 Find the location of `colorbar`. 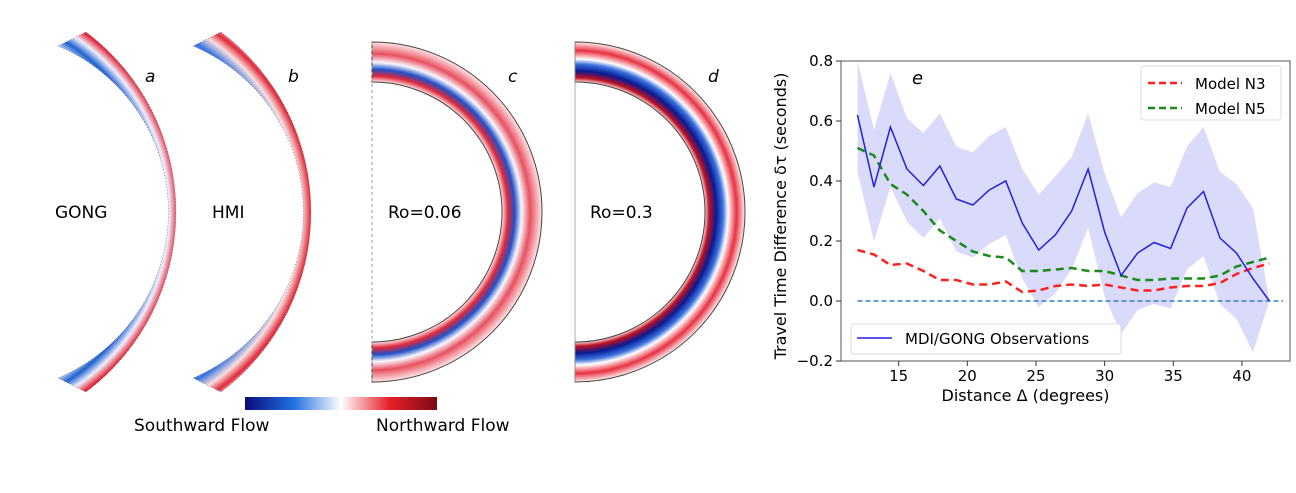

colorbar is located at coordinates (341, 403).